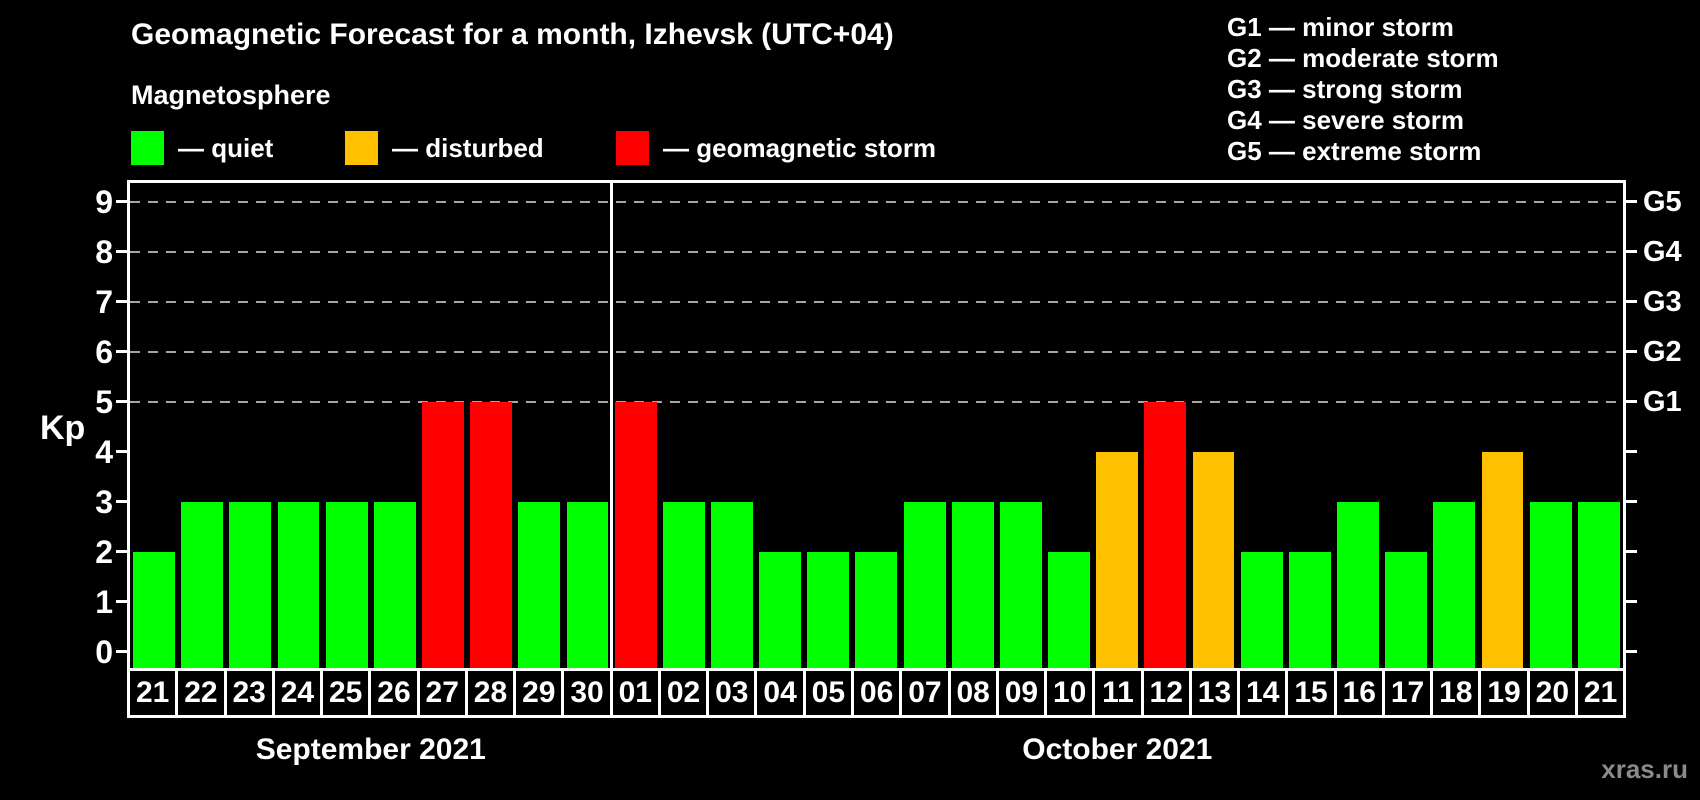 This screenshot has width=1700, height=800. I want to click on grid-line-kp6, so click(876, 352).